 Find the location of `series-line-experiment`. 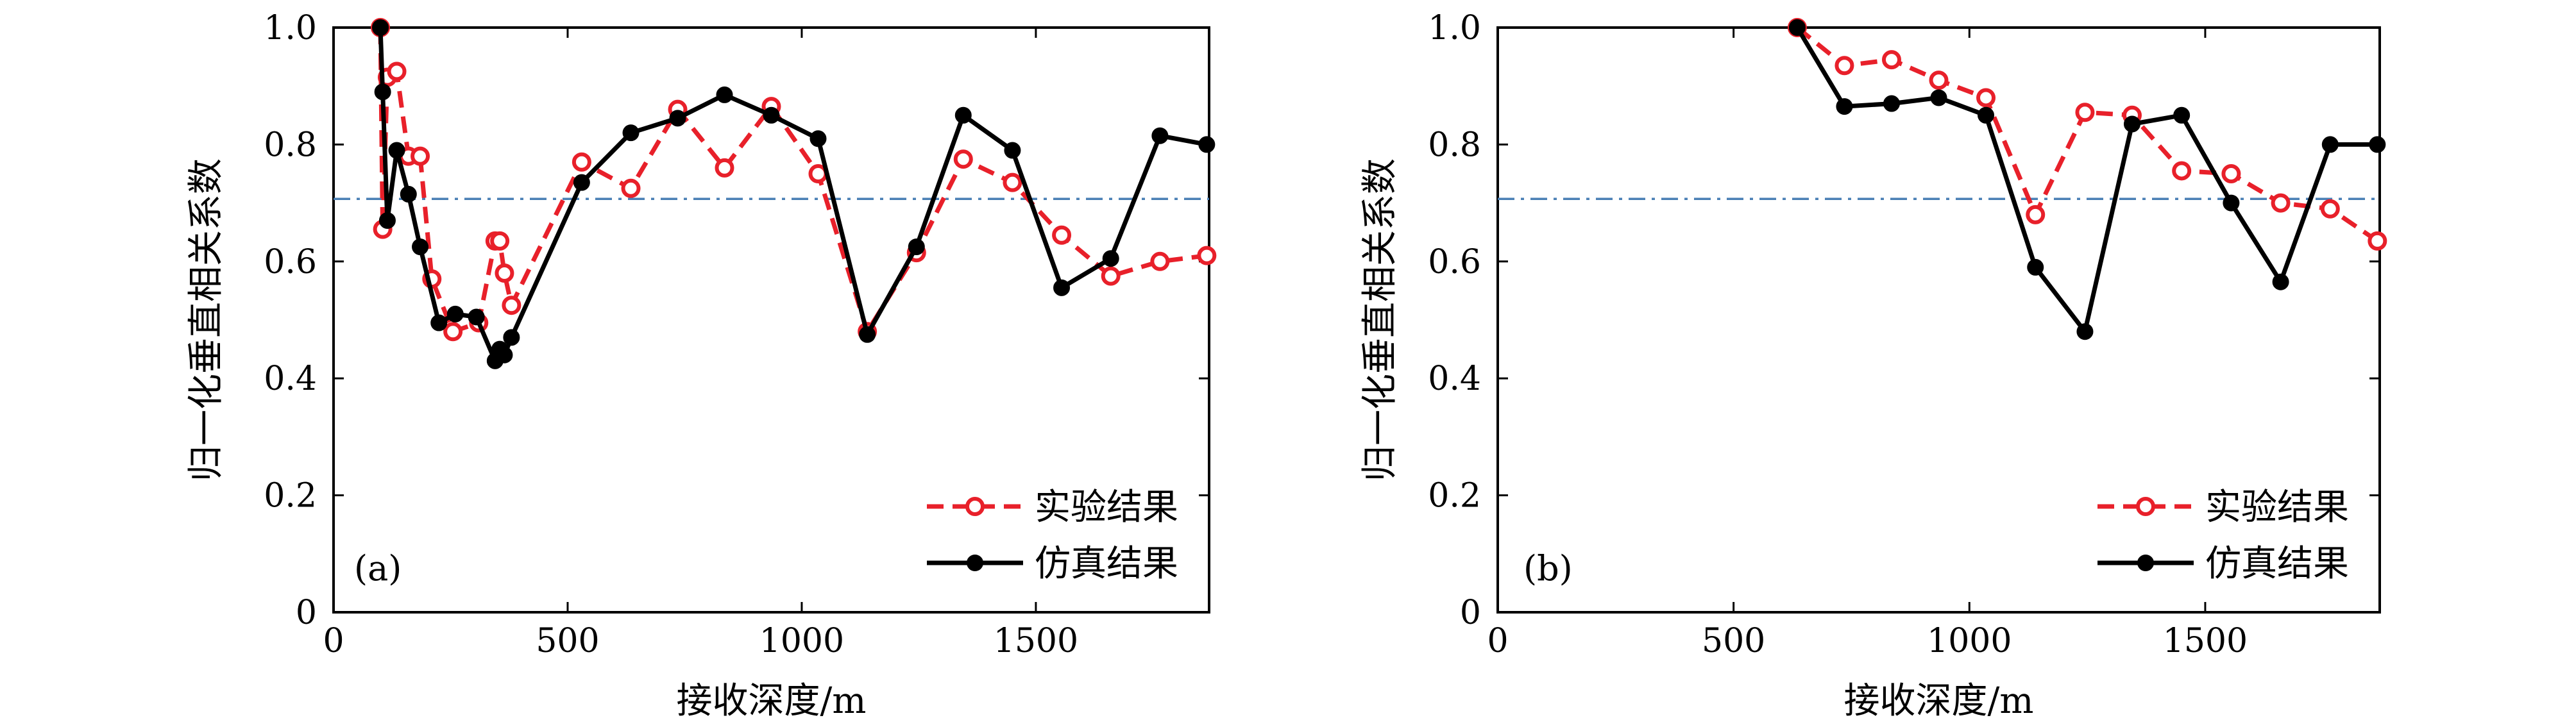

series-line-experiment is located at coordinates (792, 181).